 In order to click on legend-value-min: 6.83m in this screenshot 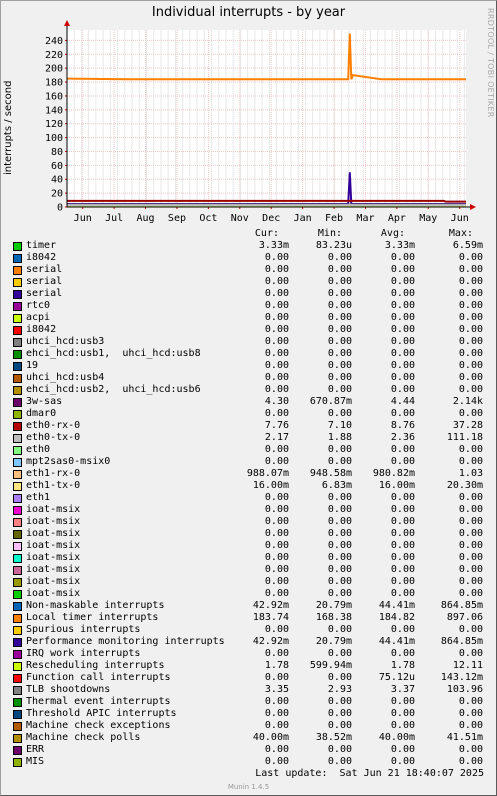, I will do `click(336, 485)`.